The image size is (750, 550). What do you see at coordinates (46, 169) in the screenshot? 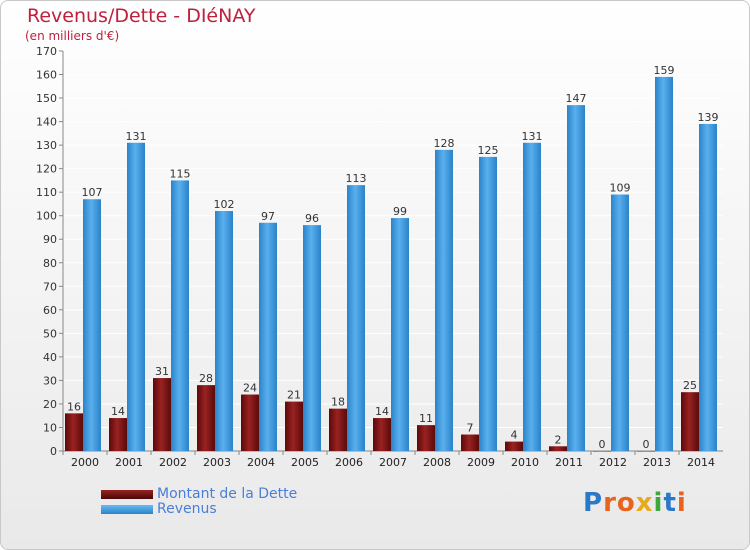
I see `y-tick-label: 120` at bounding box center [46, 169].